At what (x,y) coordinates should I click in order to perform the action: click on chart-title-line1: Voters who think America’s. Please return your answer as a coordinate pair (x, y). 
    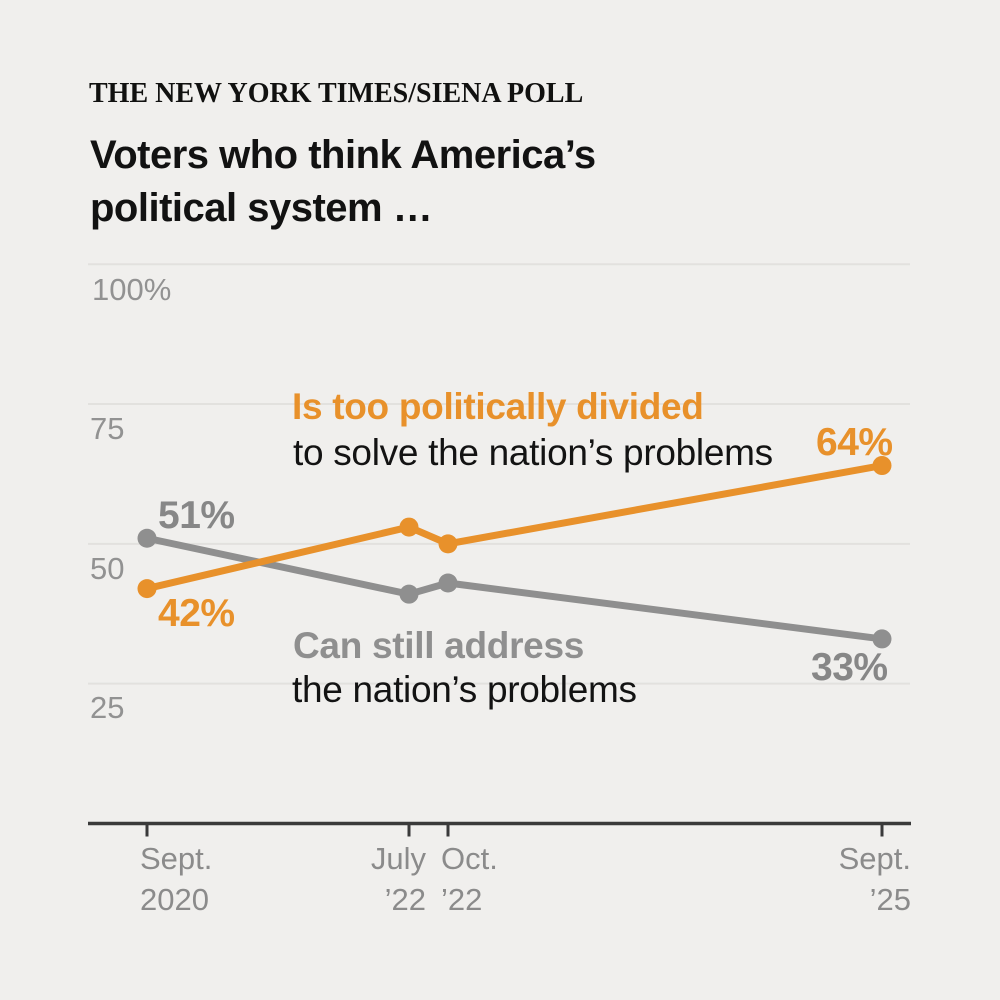
    Looking at the image, I should click on (343, 155).